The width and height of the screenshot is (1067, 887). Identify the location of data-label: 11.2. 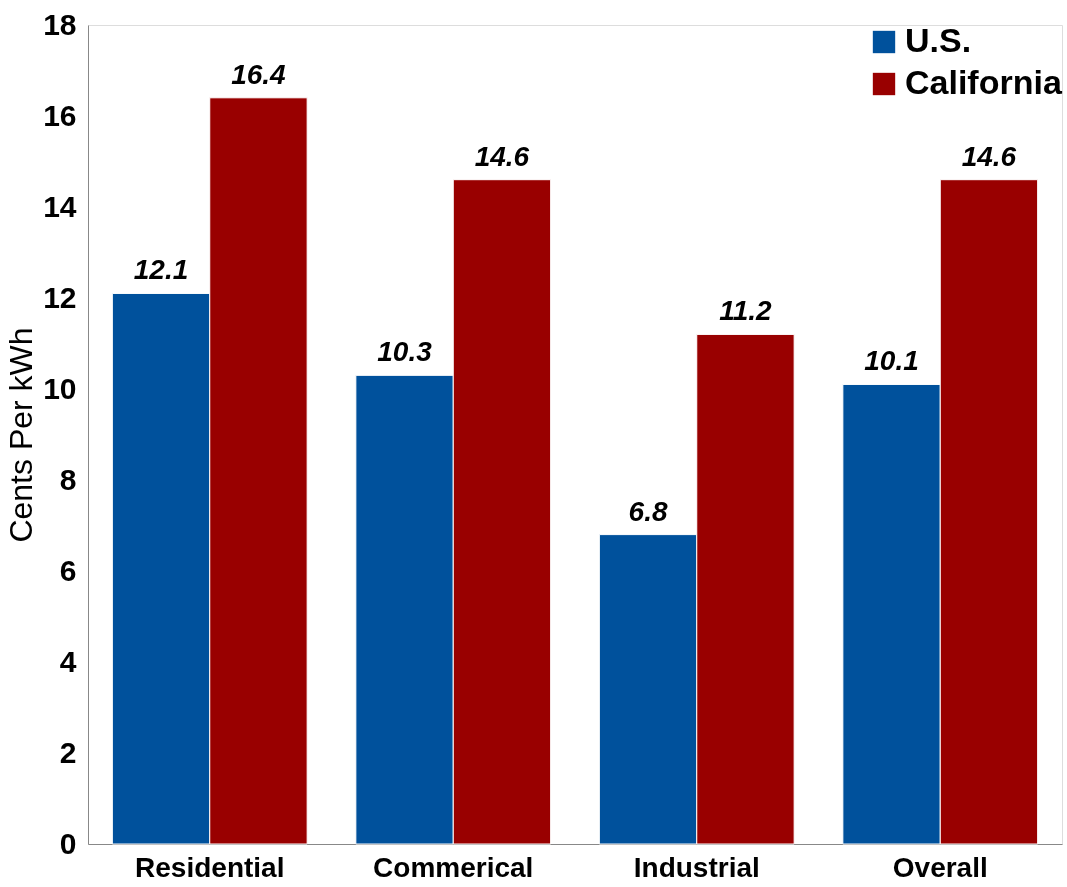
(746, 311).